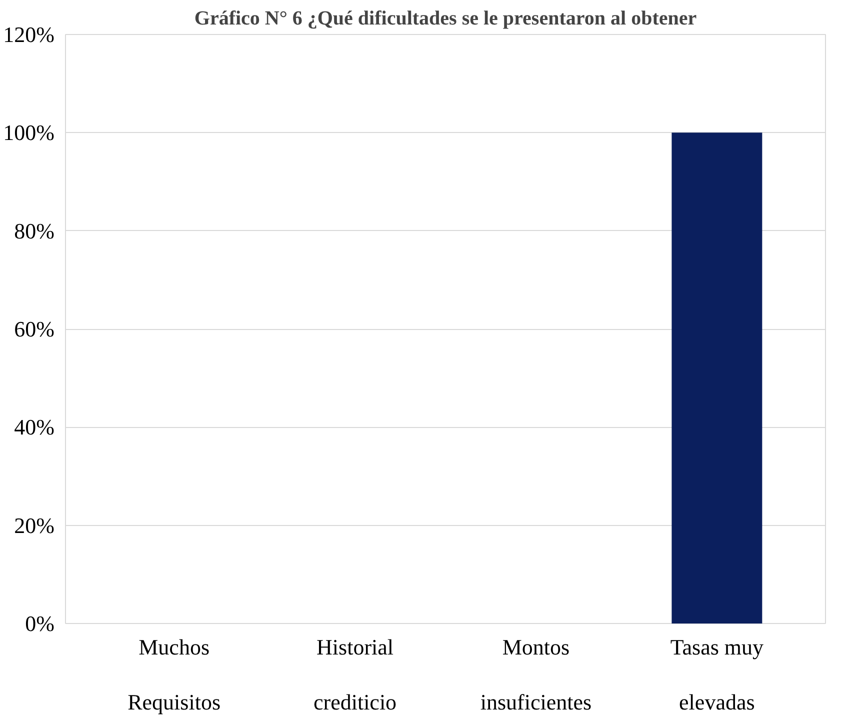  I want to click on category-label: Muchos Requisitos, so click(174, 674).